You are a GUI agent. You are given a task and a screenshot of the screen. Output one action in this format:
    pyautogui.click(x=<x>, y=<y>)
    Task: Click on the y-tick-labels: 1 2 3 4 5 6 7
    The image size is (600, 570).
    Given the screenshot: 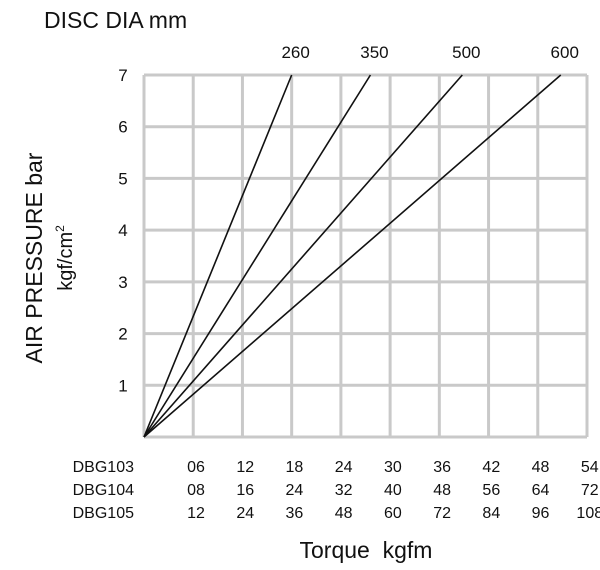 What is the action you would take?
    pyautogui.click(x=122, y=230)
    